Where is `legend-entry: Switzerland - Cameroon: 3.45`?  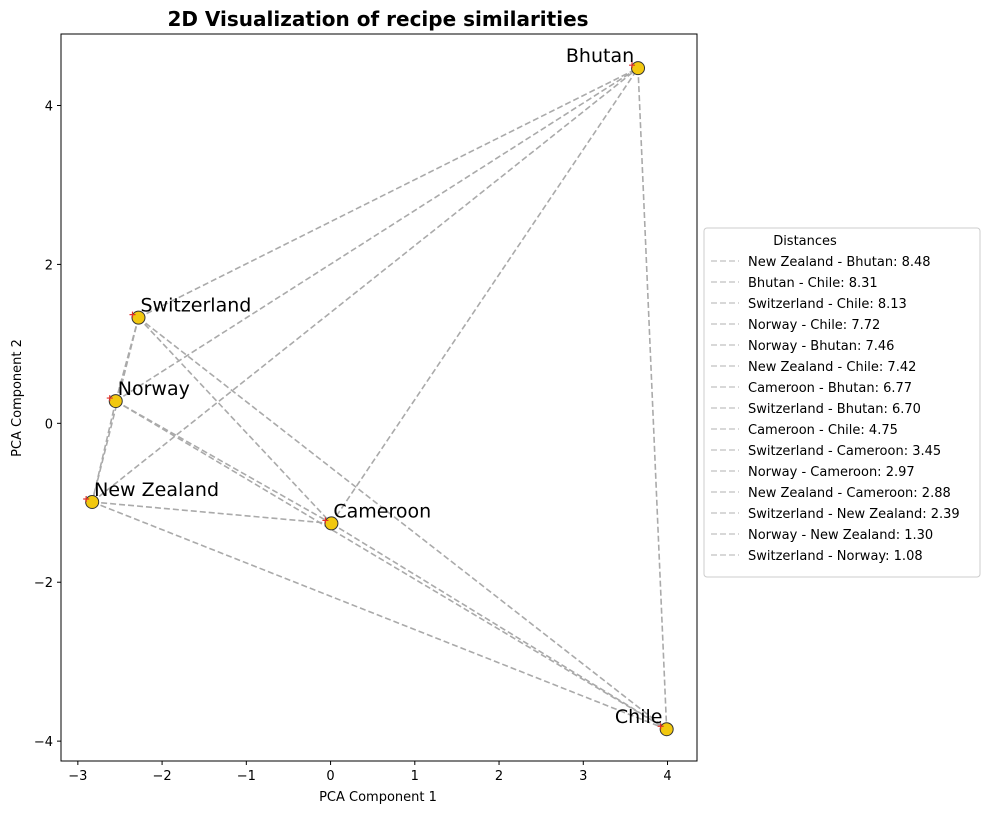 legend-entry: Switzerland - Cameroon: 3.45 is located at coordinates (844, 451).